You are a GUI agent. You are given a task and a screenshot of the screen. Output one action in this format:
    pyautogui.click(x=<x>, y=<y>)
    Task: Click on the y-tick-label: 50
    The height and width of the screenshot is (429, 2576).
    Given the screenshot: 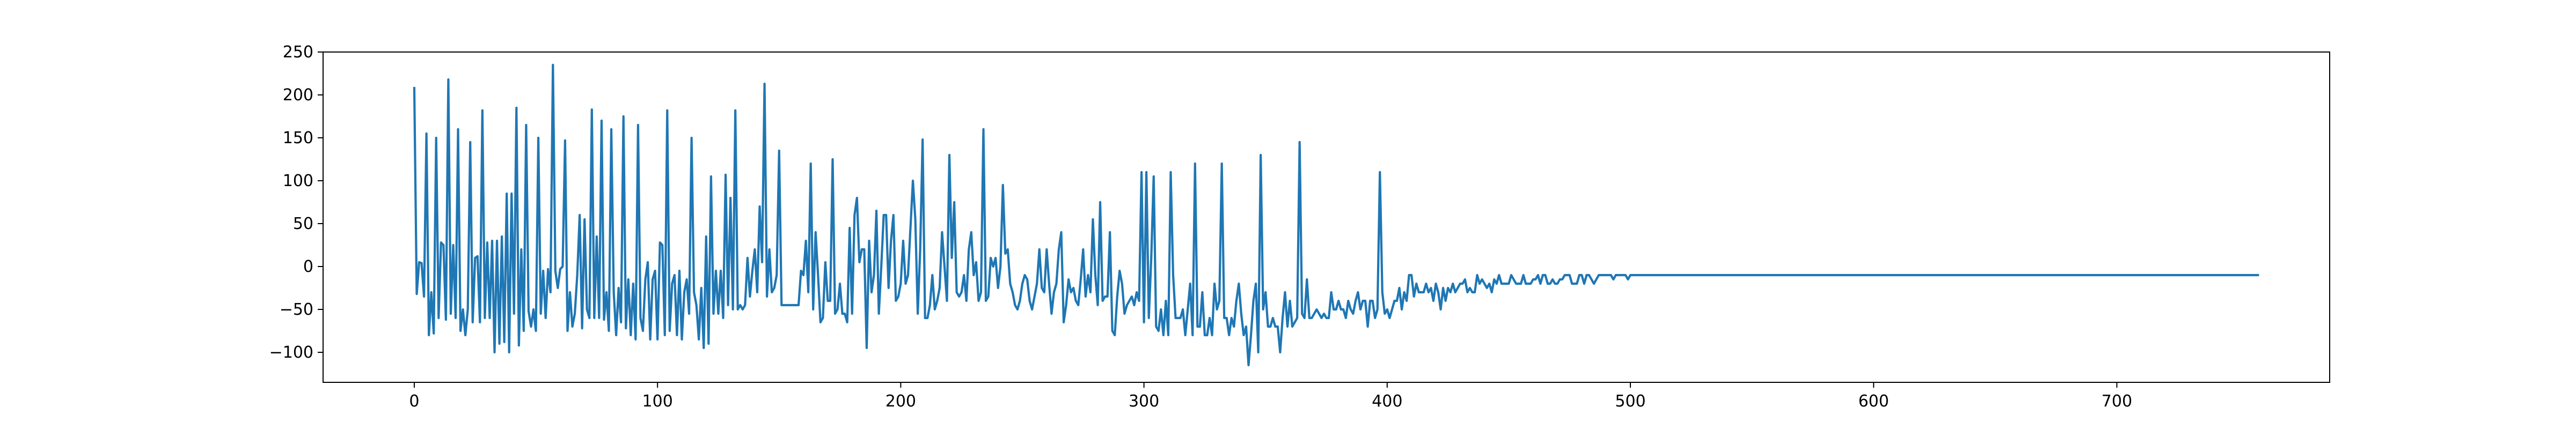 What is the action you would take?
    pyautogui.click(x=303, y=223)
    